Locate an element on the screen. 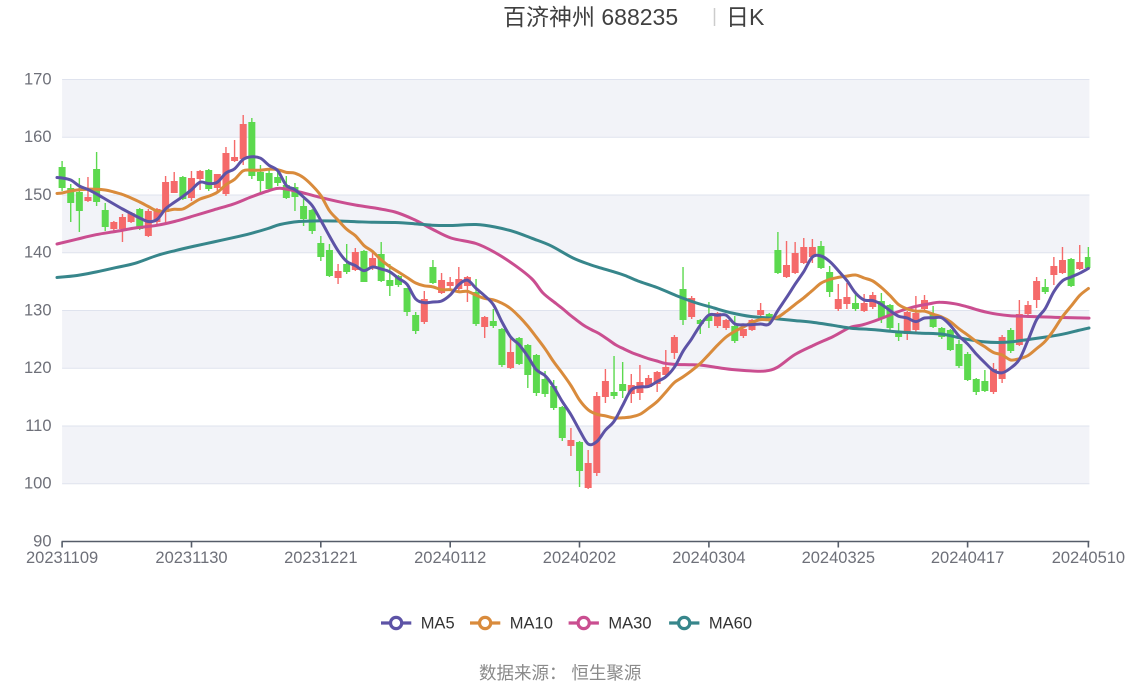 The image size is (1134, 694). svg-text: 140 is located at coordinates (38, 253).